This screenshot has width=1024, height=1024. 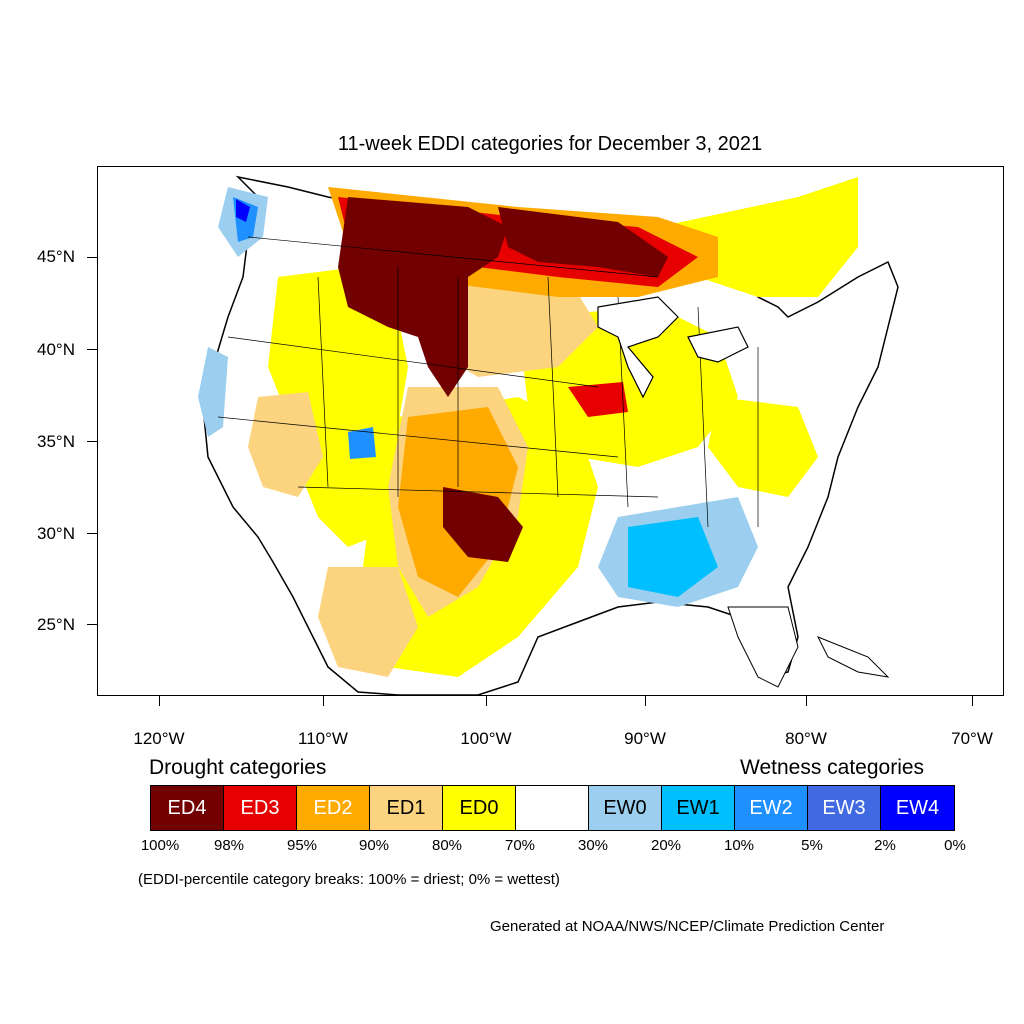 I want to click on lat-label-35: 35°N, so click(x=56, y=441).